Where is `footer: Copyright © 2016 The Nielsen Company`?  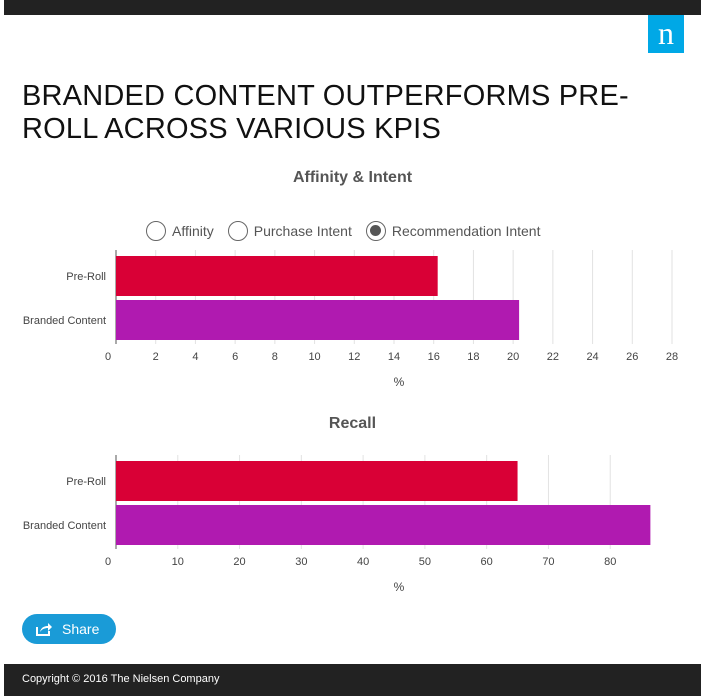
footer: Copyright © 2016 The Nielsen Company is located at coordinates (352, 680).